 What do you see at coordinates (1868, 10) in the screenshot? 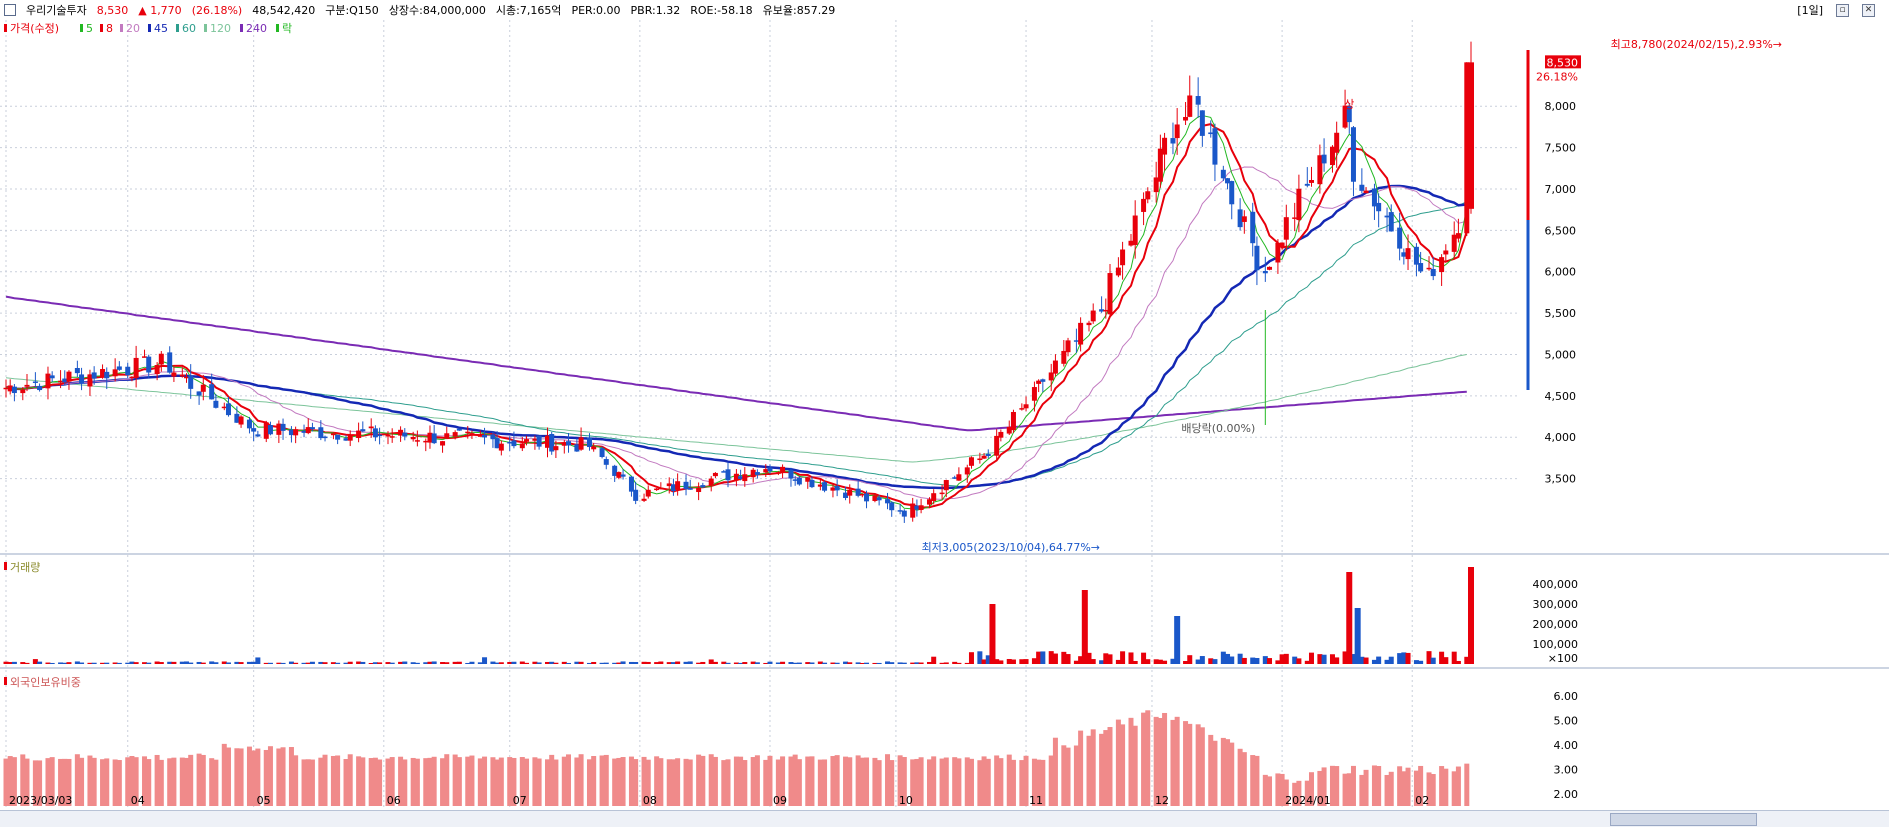
I see `close-icon: ✕` at bounding box center [1868, 10].